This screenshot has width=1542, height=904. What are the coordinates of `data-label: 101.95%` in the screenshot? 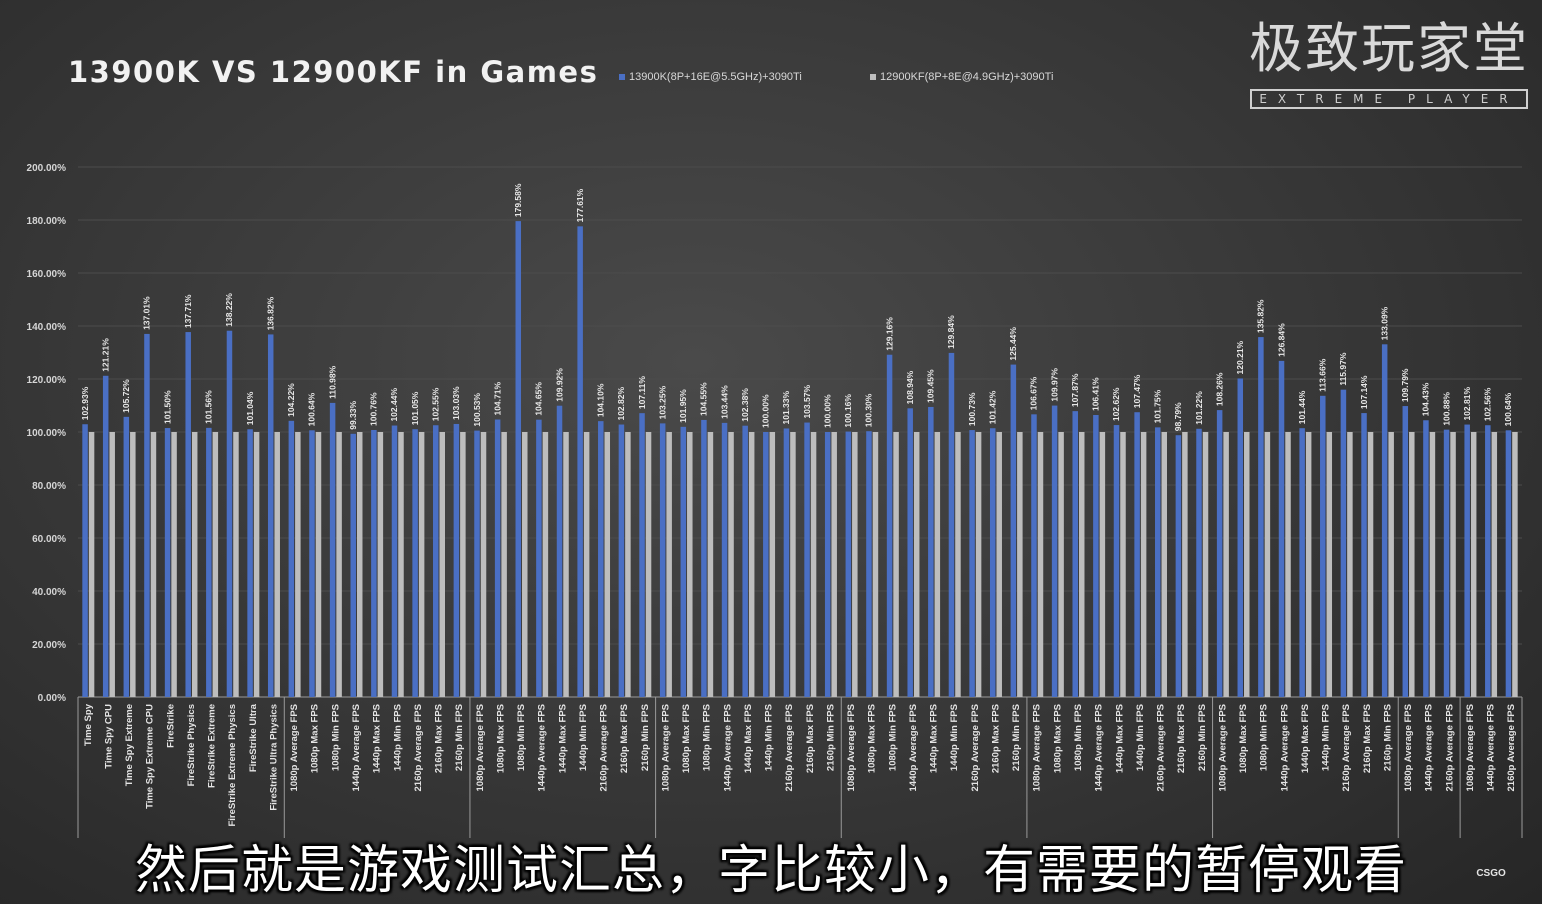 It's located at (683, 406).